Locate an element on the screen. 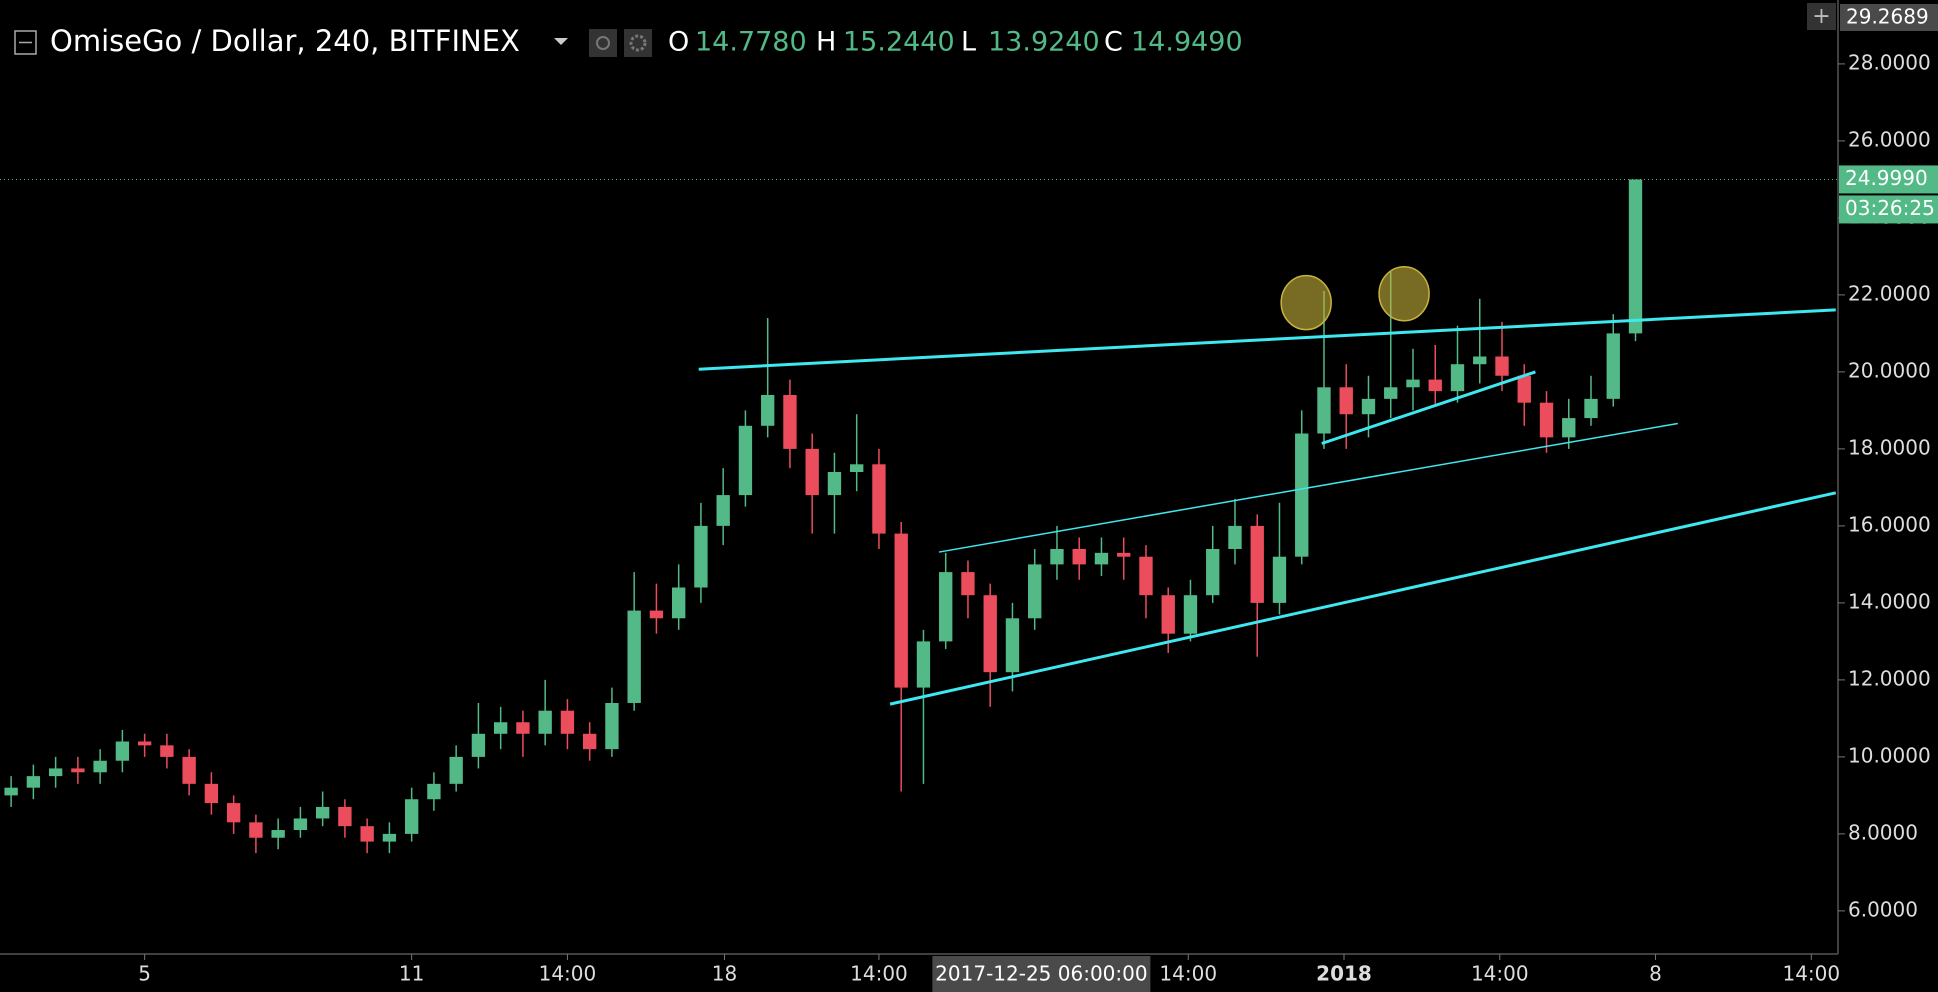 The image size is (1938, 992). scale-high-label: 29.2689 is located at coordinates (1887, 17).